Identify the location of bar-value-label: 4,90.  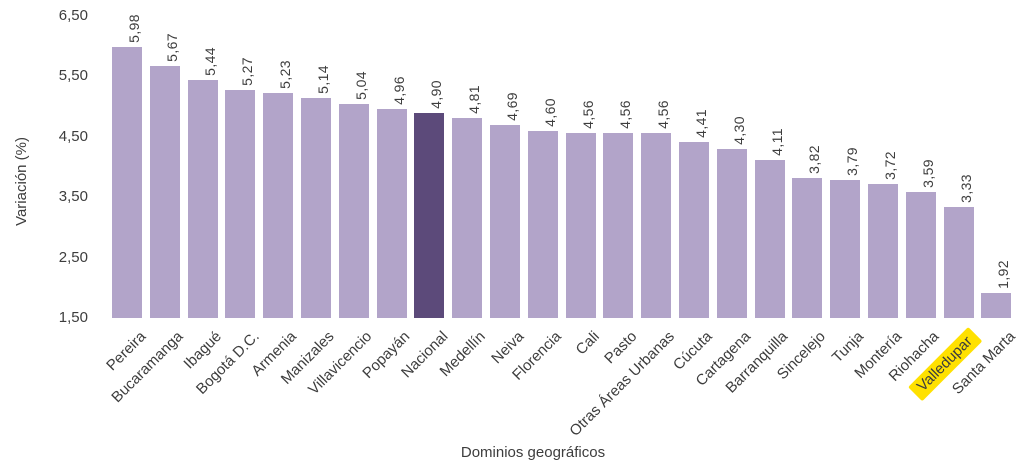
(436, 94).